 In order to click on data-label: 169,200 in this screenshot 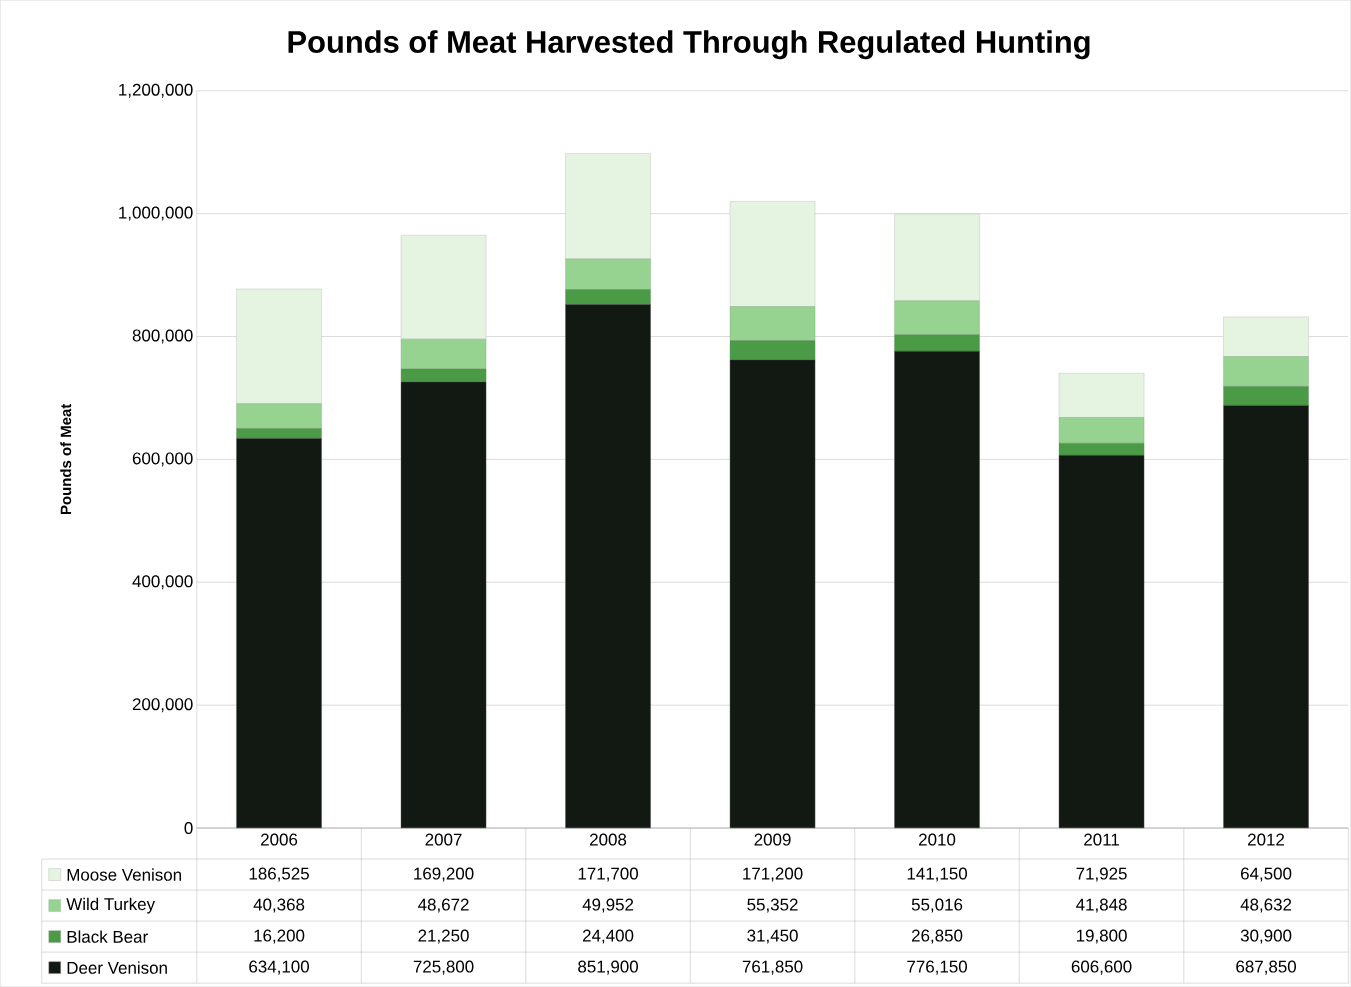, I will do `click(444, 874)`.